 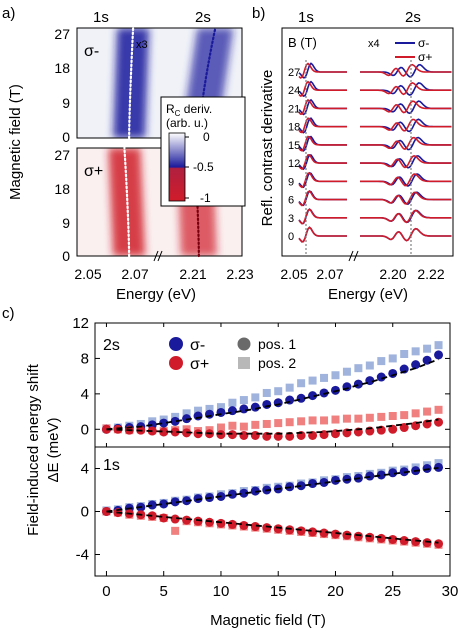 I want to click on c-xtick-5: 5, so click(x=164, y=591).